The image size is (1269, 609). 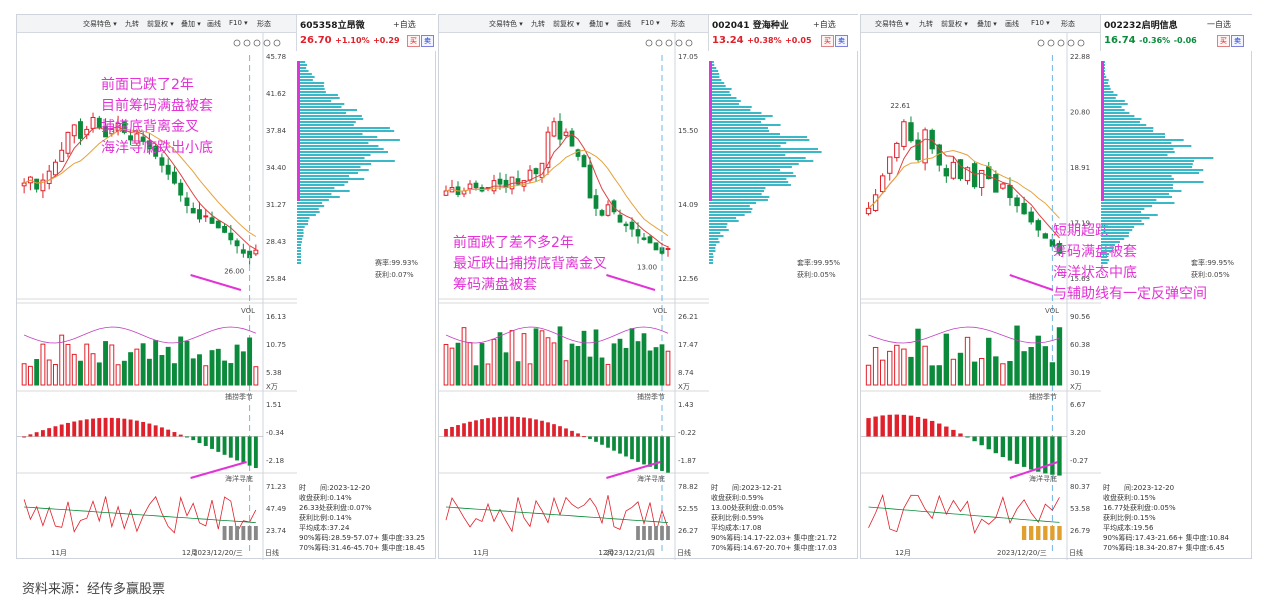 I want to click on x-tick-label: 12月, so click(x=903, y=553).